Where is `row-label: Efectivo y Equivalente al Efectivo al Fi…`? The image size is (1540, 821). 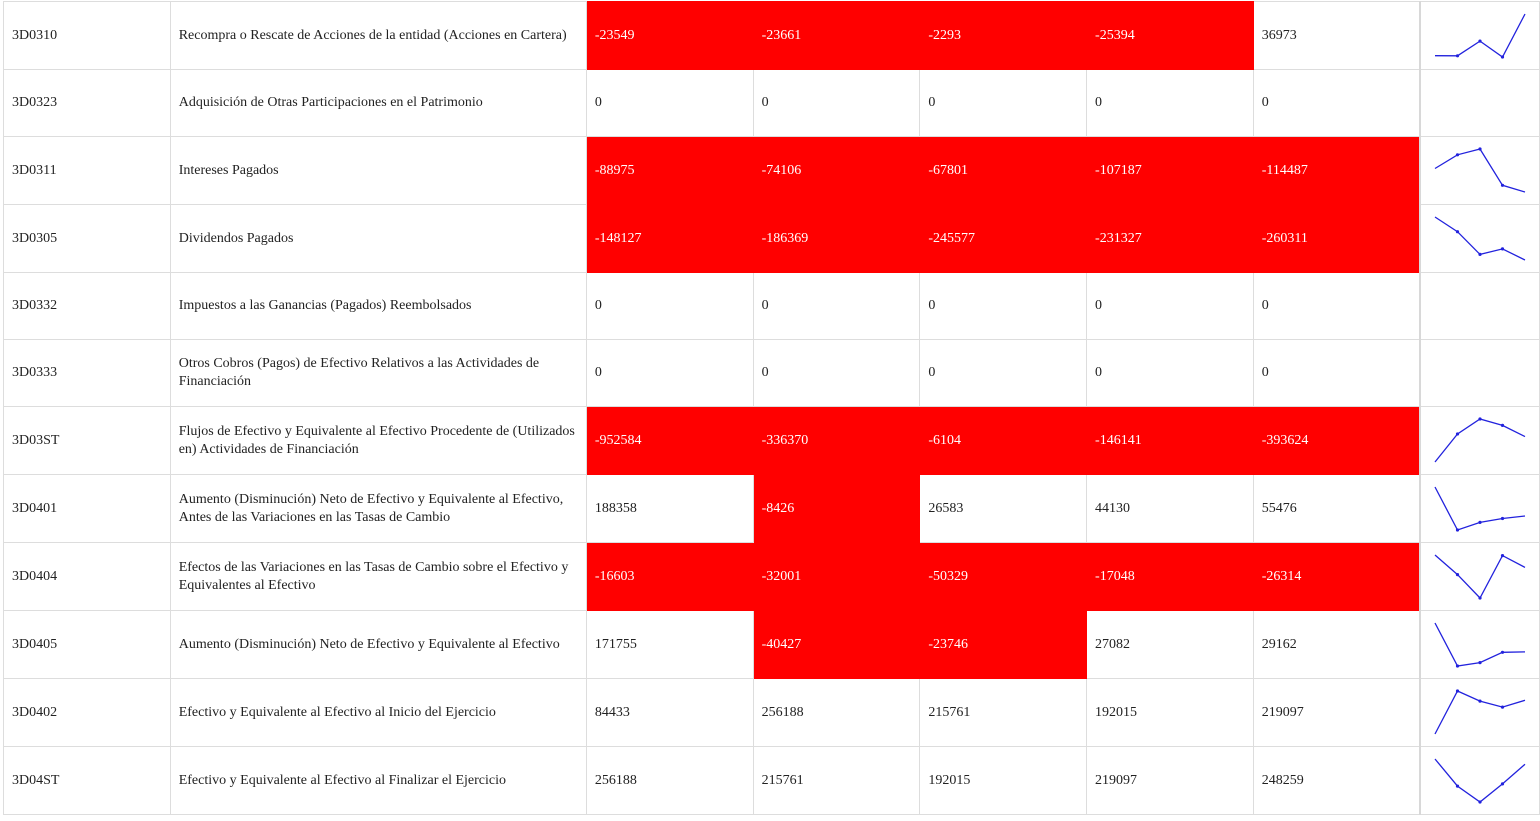
row-label: Efectivo y Equivalente al Efectivo al Fi… is located at coordinates (378, 780).